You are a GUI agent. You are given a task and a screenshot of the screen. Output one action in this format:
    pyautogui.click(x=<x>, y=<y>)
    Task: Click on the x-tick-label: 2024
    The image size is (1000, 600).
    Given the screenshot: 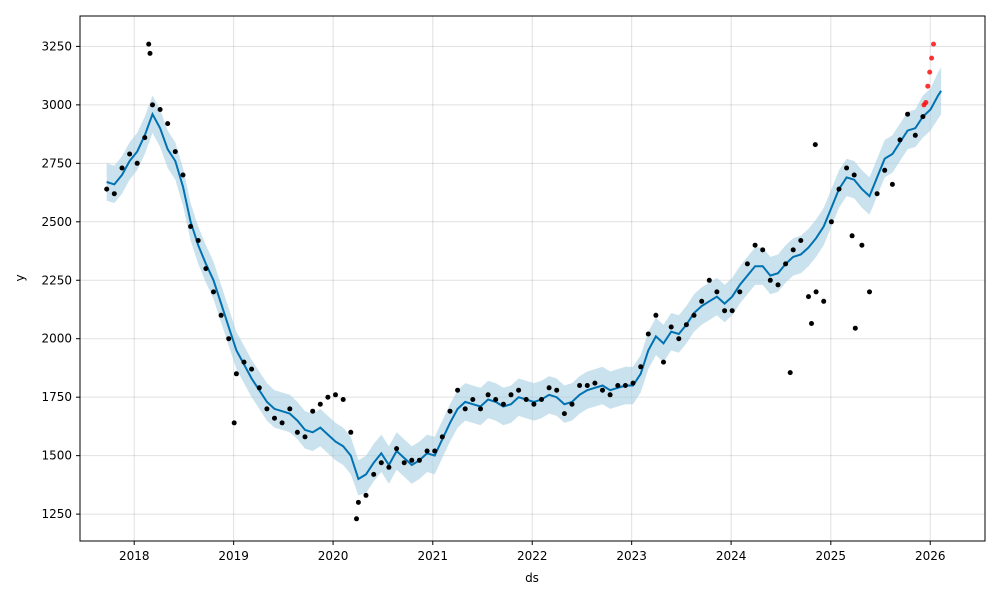 What is the action you would take?
    pyautogui.click(x=731, y=556)
    